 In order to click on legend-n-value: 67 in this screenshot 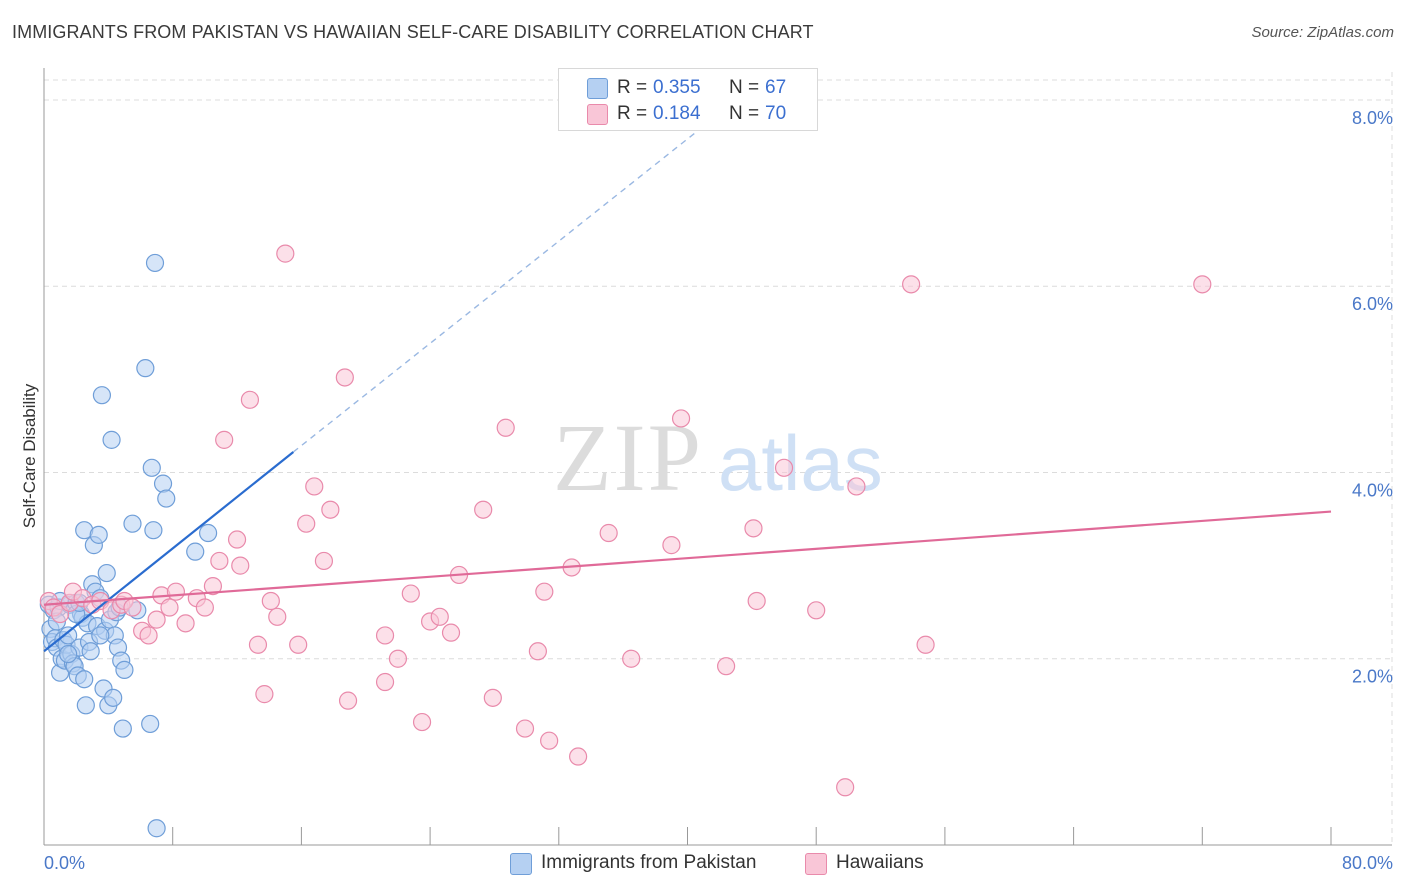, I will do `click(776, 87)`.